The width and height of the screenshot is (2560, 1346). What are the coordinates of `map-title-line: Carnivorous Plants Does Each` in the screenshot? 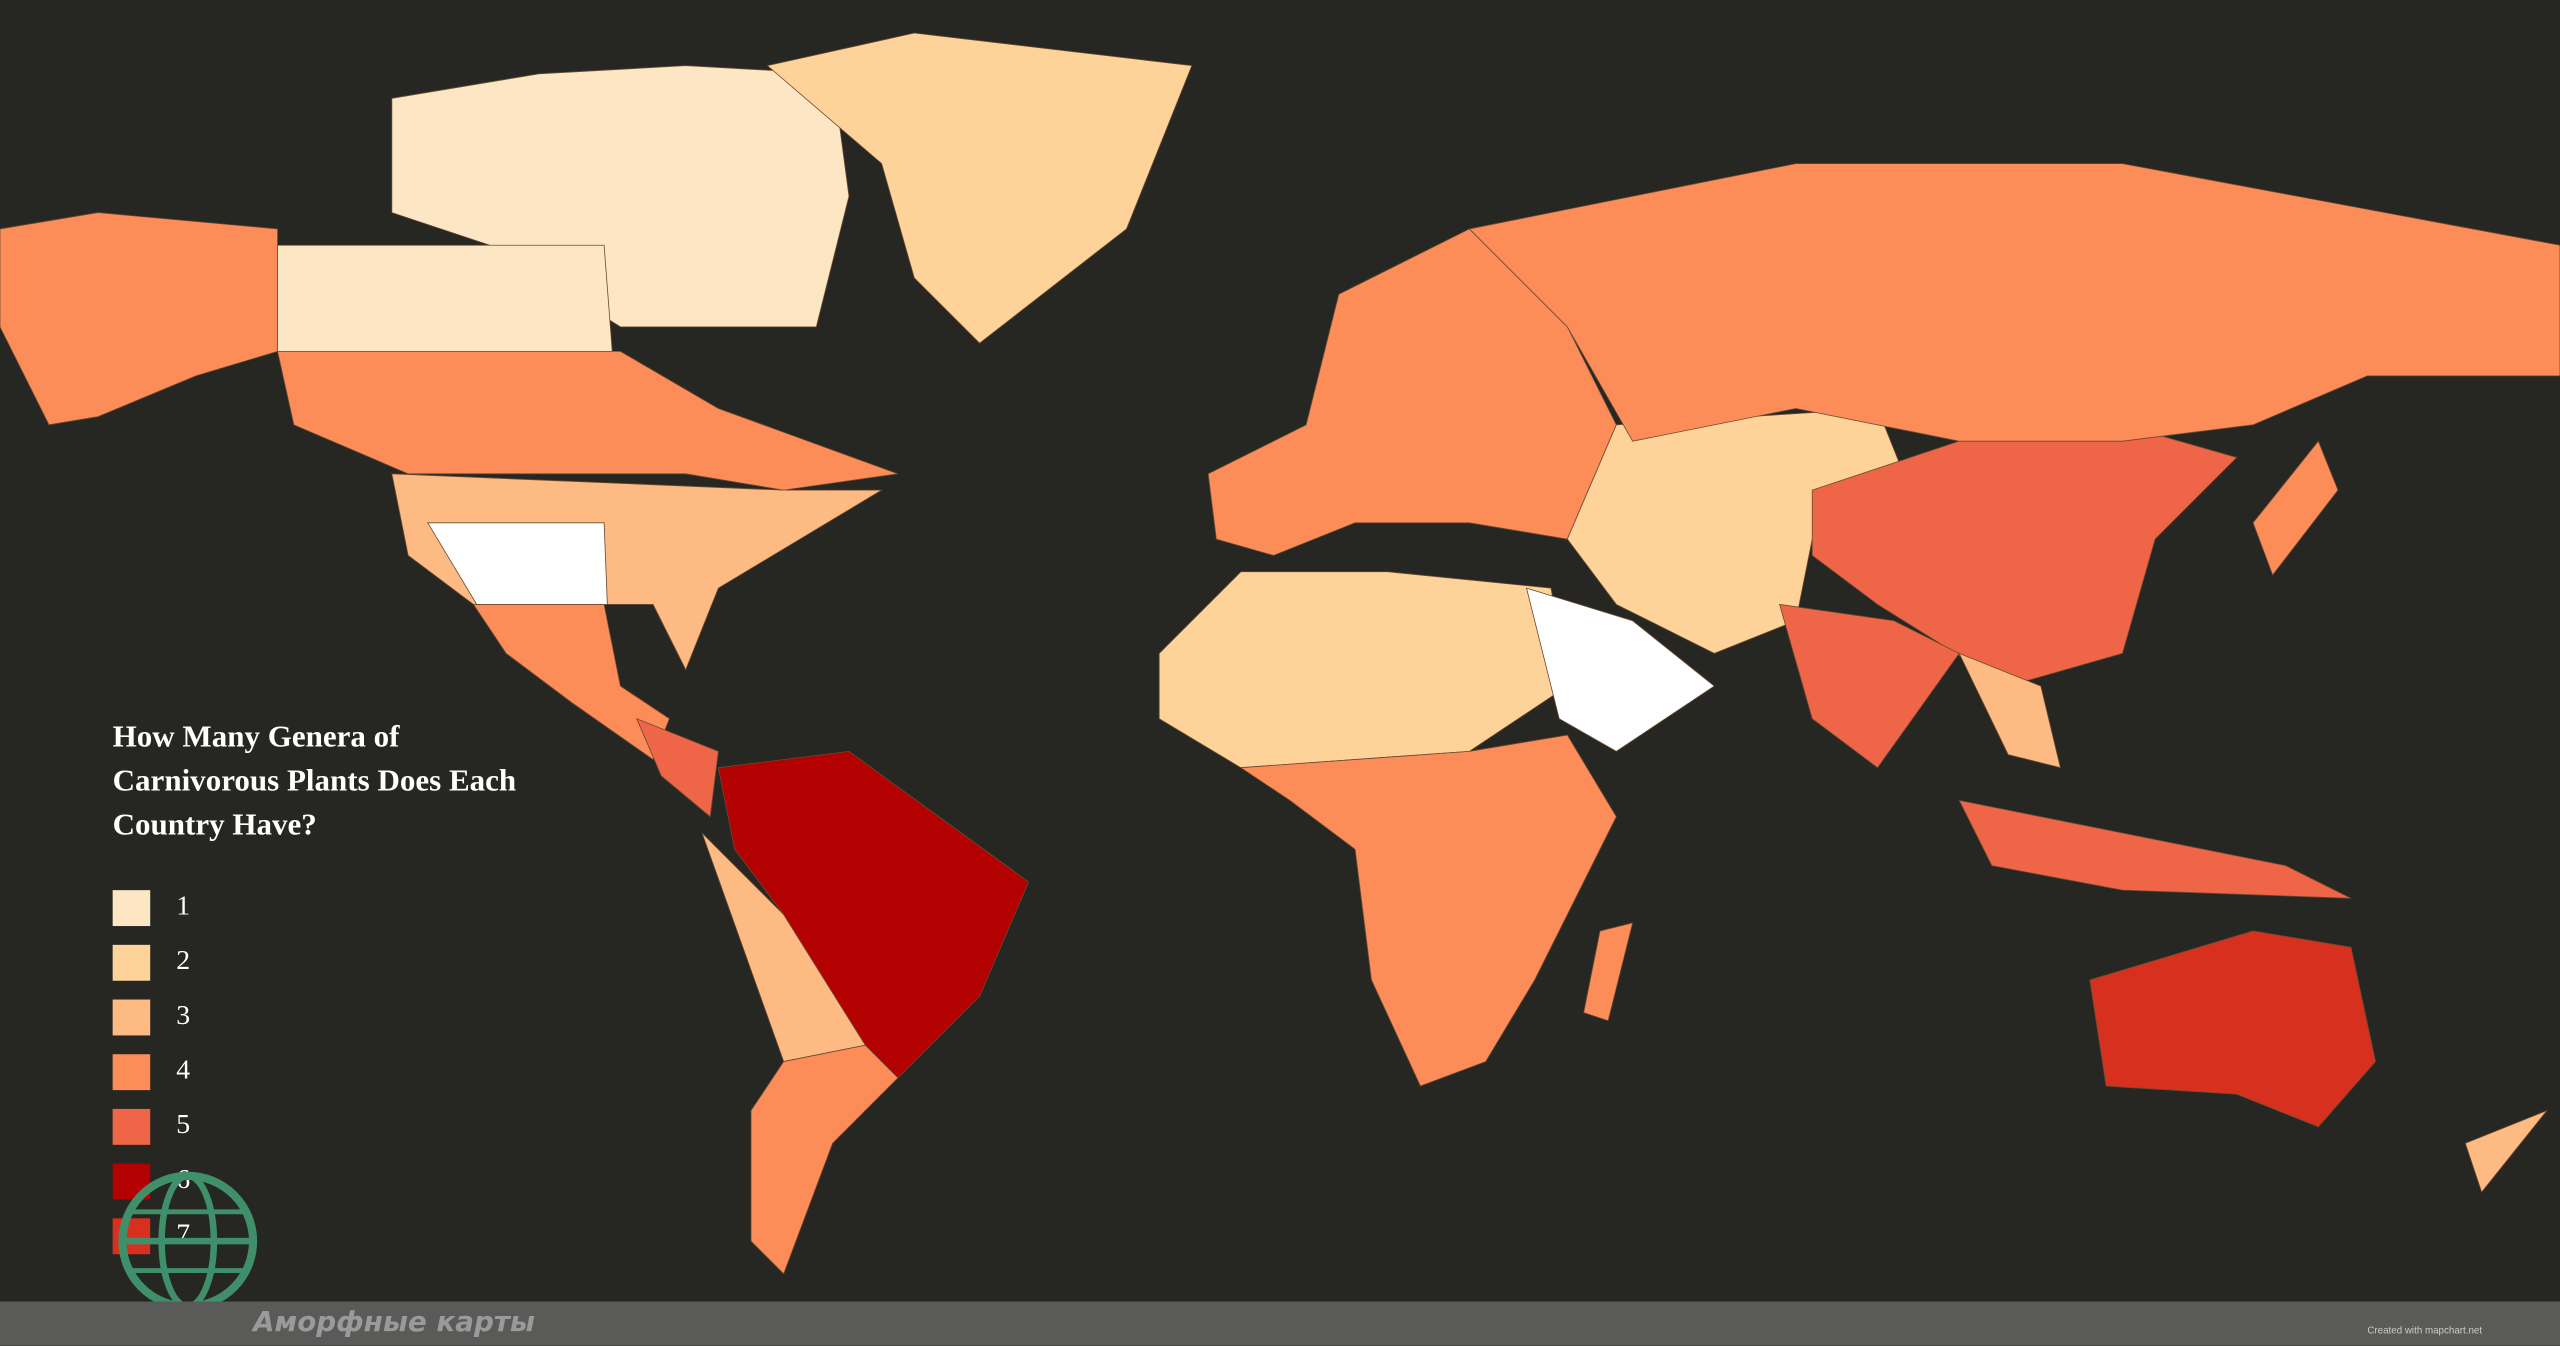 It's located at (315, 780).